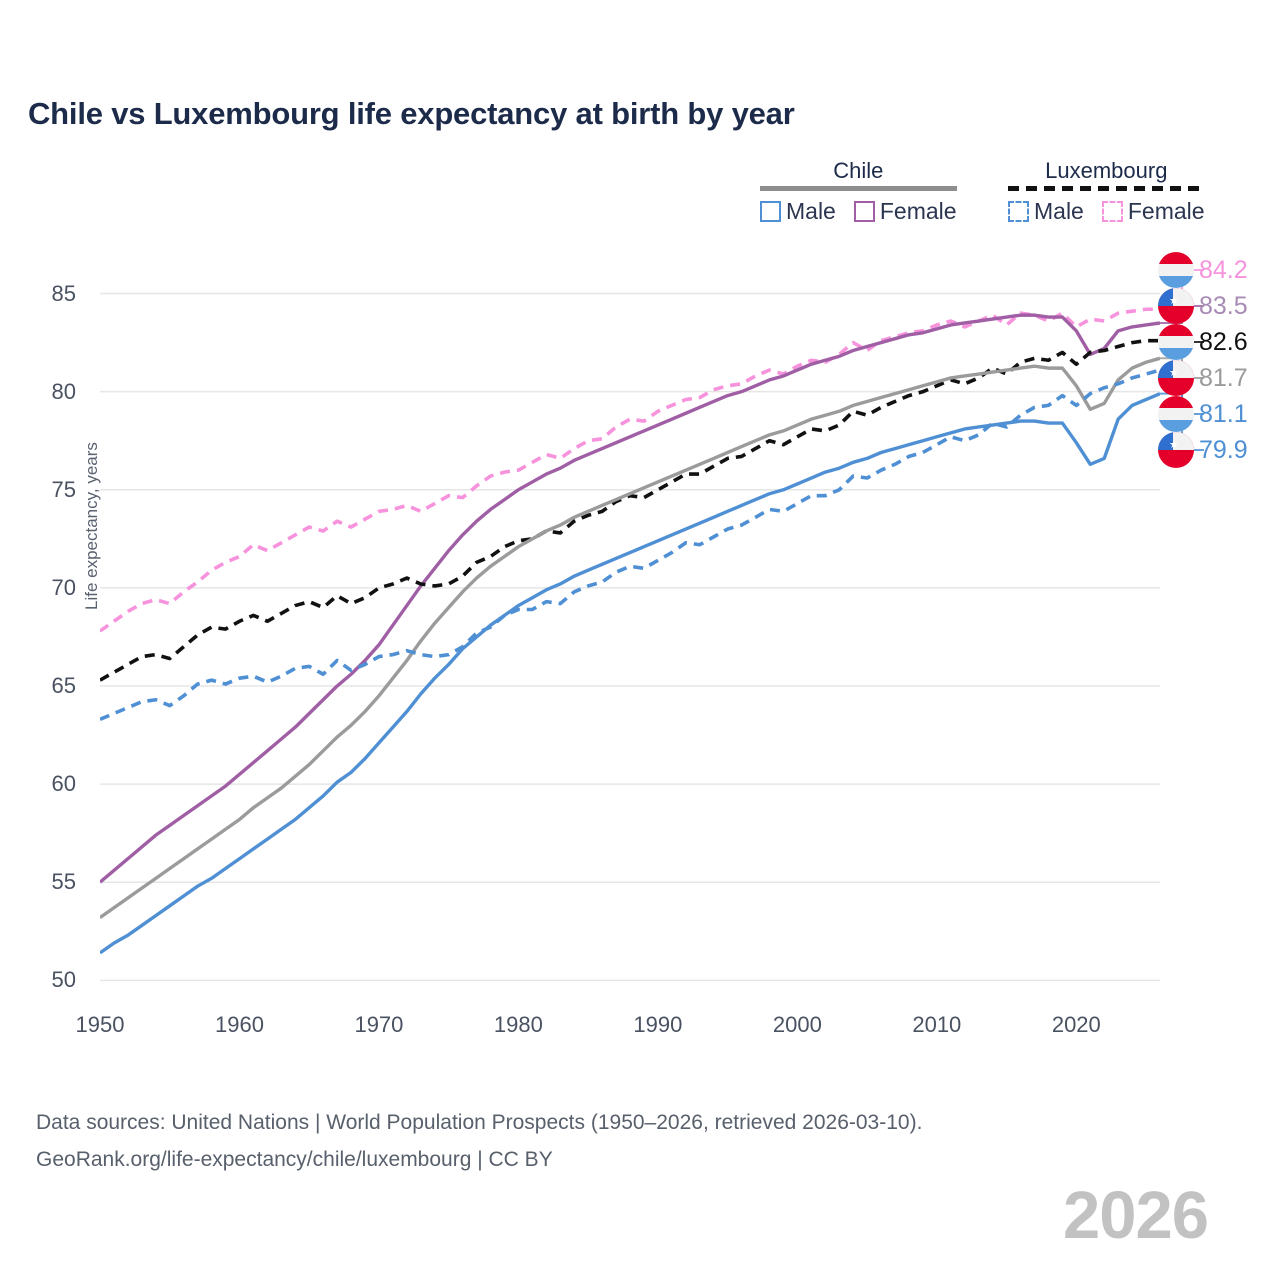 Image resolution: width=1280 pixels, height=1280 pixels. What do you see at coordinates (63, 980) in the screenshot?
I see `y-axis-tick-label: 50` at bounding box center [63, 980].